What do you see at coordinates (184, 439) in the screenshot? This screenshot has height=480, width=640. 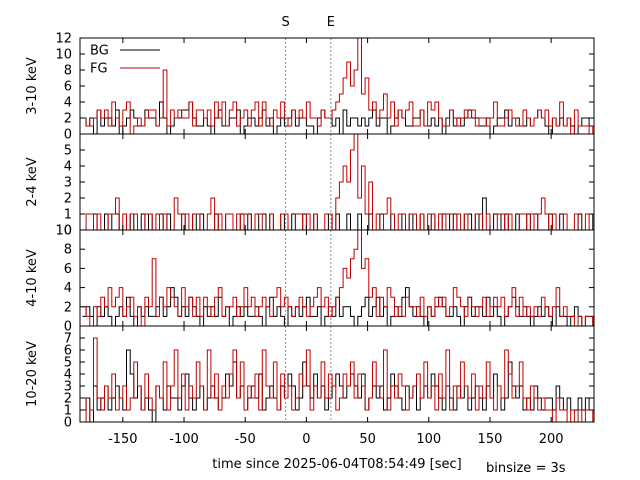 I see `xtick-label-1: -100` at bounding box center [184, 439].